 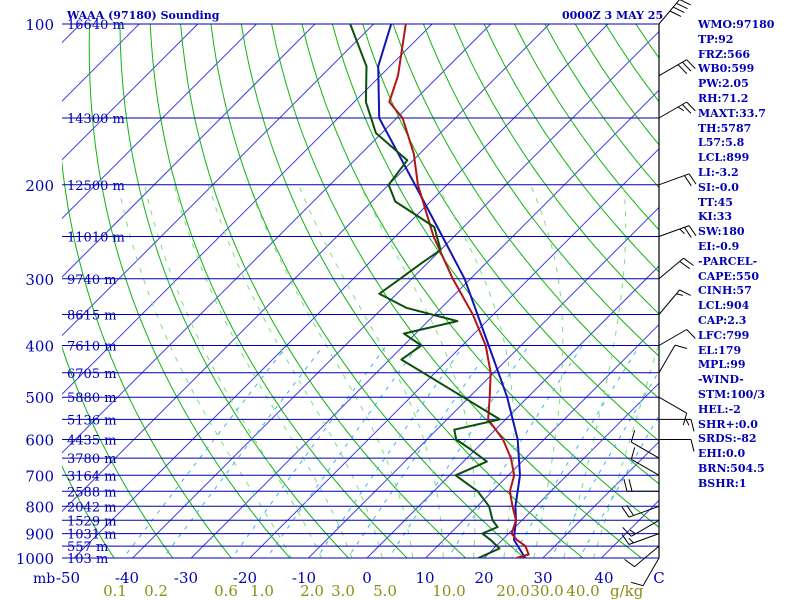 I want to click on index-line: MAXT:33.7, so click(x=732, y=113).